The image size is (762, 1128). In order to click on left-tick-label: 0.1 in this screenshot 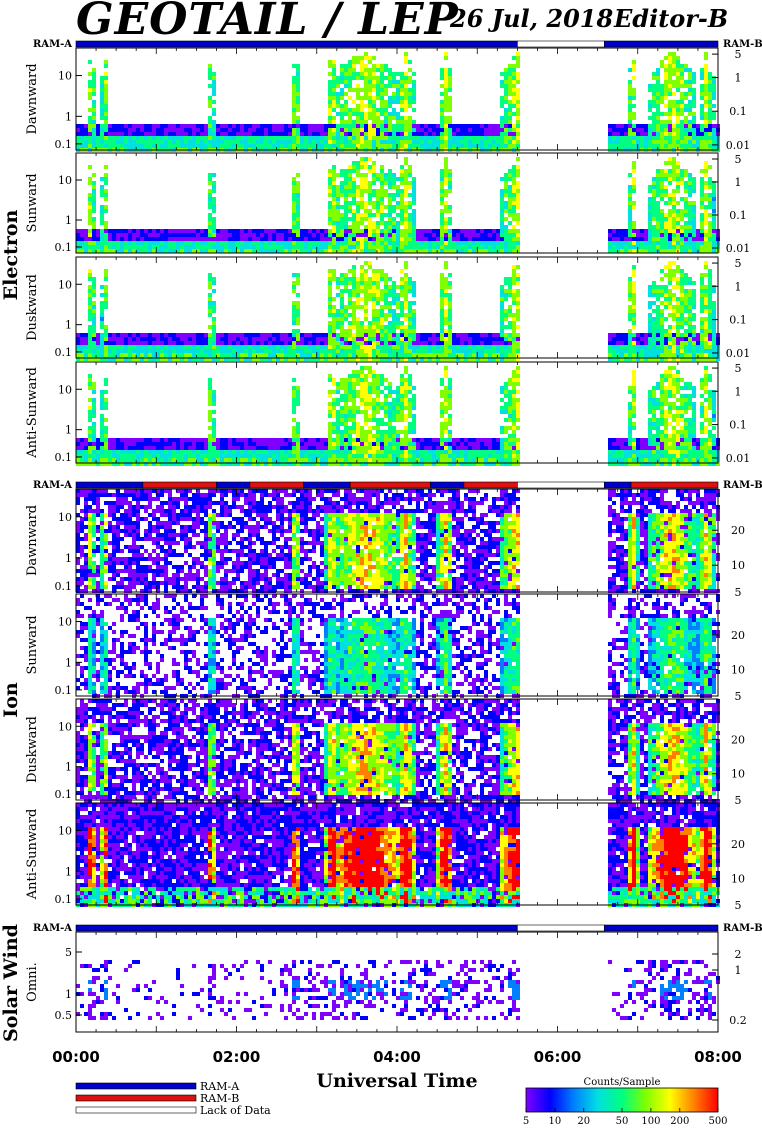, I will do `click(64, 247)`.